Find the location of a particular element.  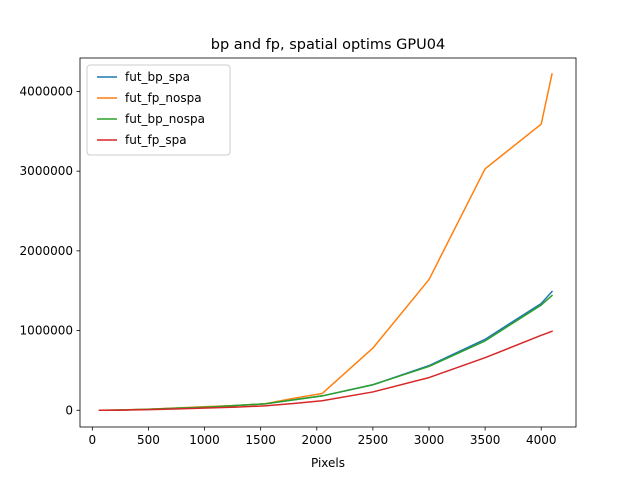

x-axis-label: Pixels is located at coordinates (328, 463).